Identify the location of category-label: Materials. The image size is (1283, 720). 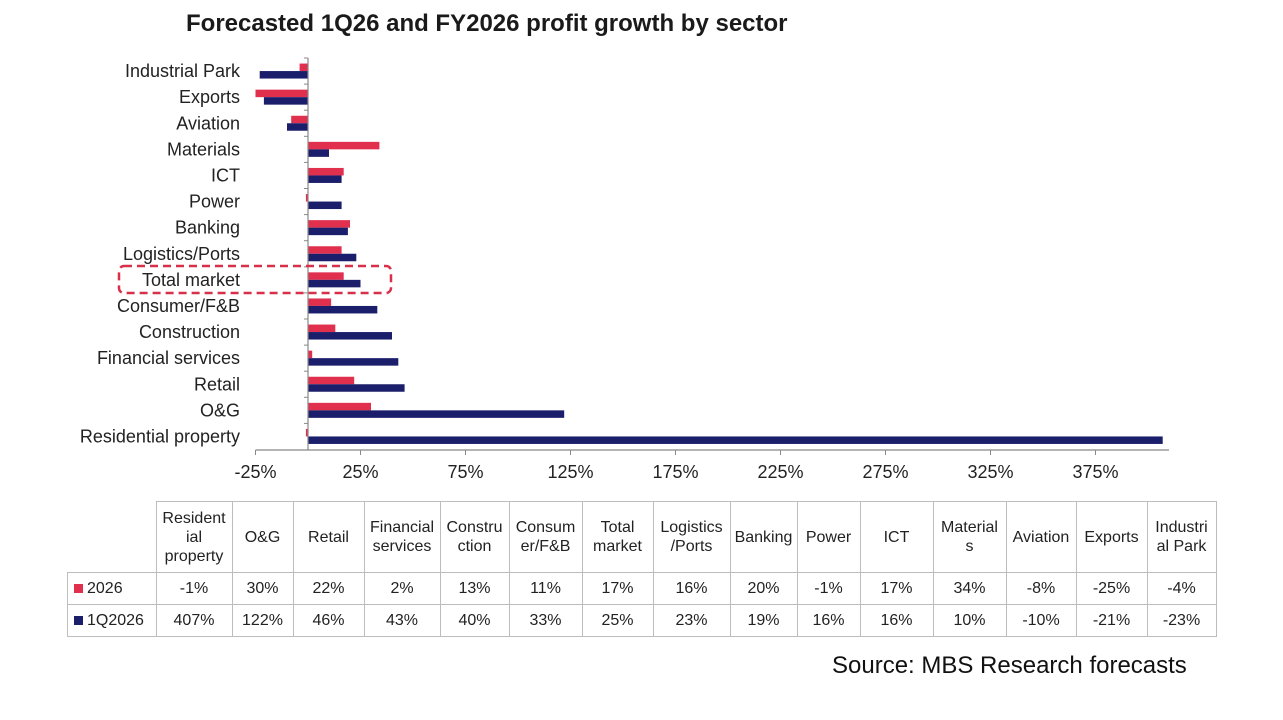
(203, 149).